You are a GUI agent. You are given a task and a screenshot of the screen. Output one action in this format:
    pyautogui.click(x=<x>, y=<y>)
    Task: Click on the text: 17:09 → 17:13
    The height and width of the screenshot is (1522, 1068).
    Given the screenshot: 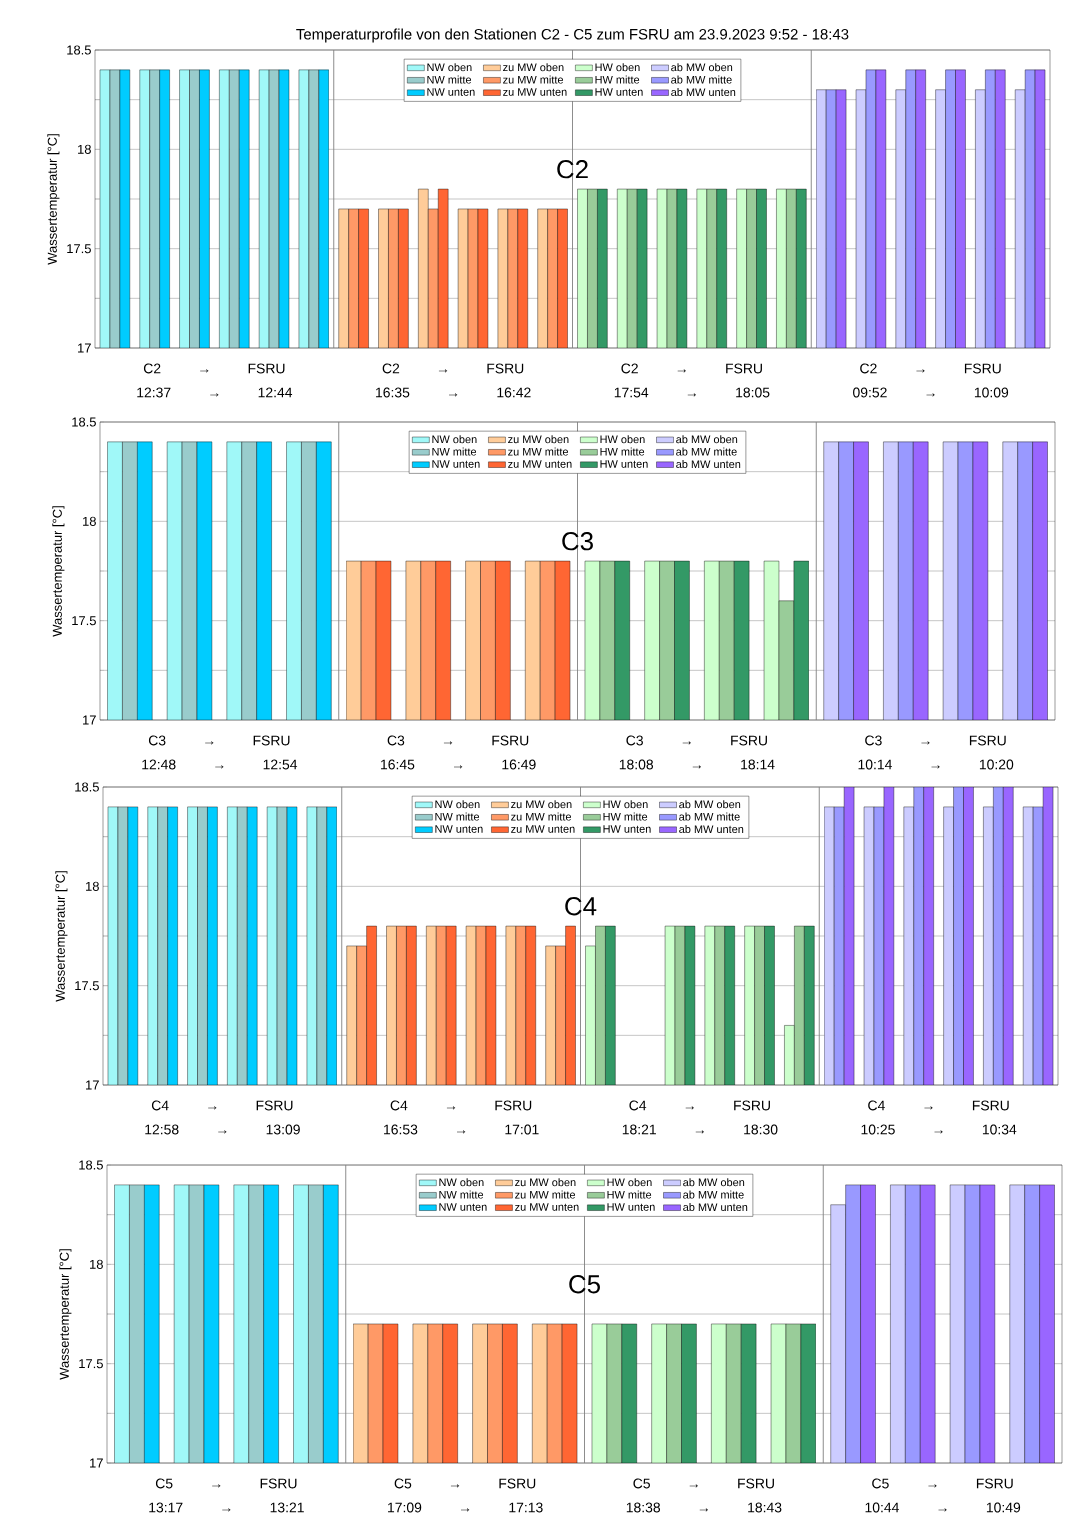 What is the action you would take?
    pyautogui.click(x=465, y=1507)
    